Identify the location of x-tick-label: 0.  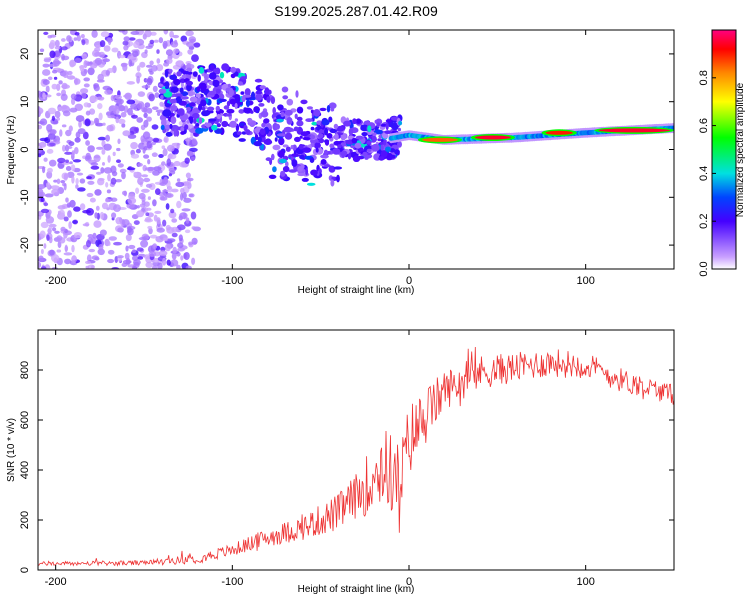
(409, 281).